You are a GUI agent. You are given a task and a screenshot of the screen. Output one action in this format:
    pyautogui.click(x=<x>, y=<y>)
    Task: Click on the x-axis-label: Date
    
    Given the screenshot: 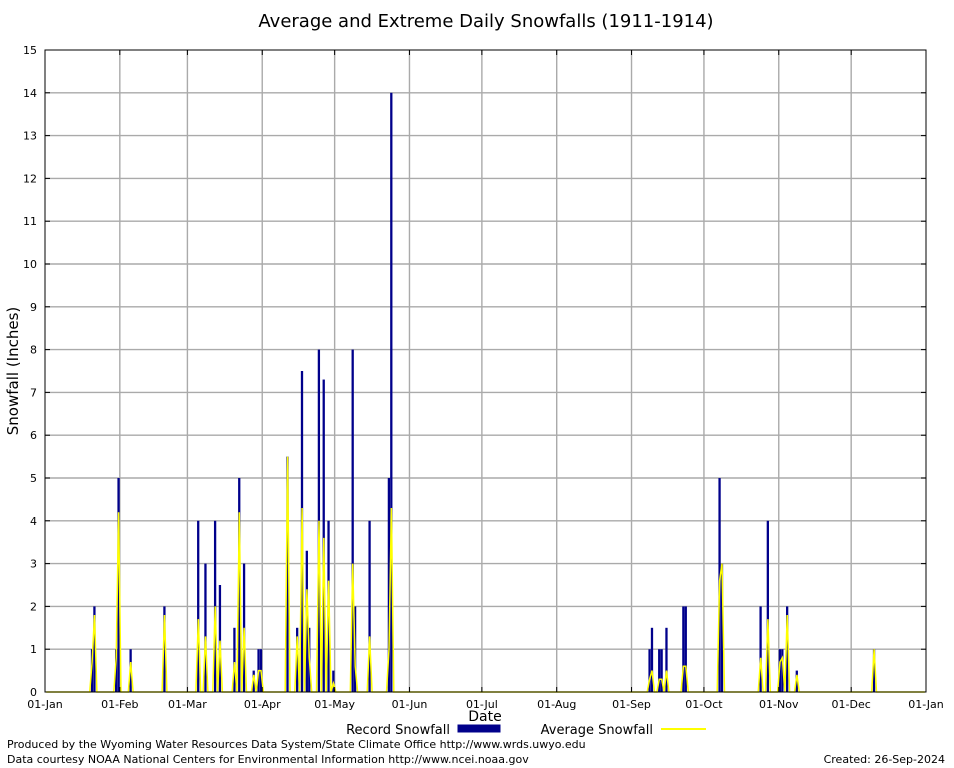 What is the action you would take?
    pyautogui.click(x=484, y=717)
    